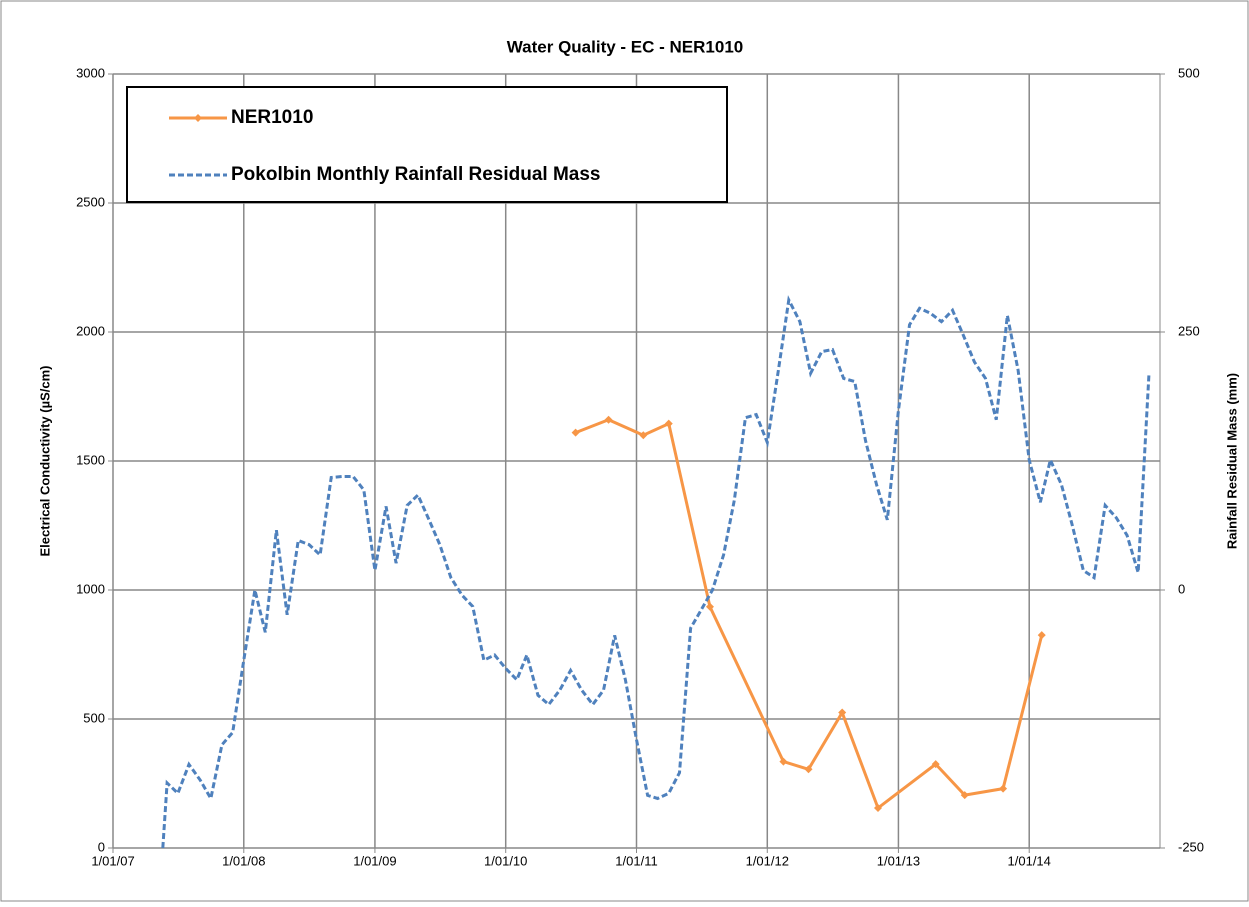 The width and height of the screenshot is (1249, 907). What do you see at coordinates (767, 860) in the screenshot?
I see `x-tick-label: 1/01/12` at bounding box center [767, 860].